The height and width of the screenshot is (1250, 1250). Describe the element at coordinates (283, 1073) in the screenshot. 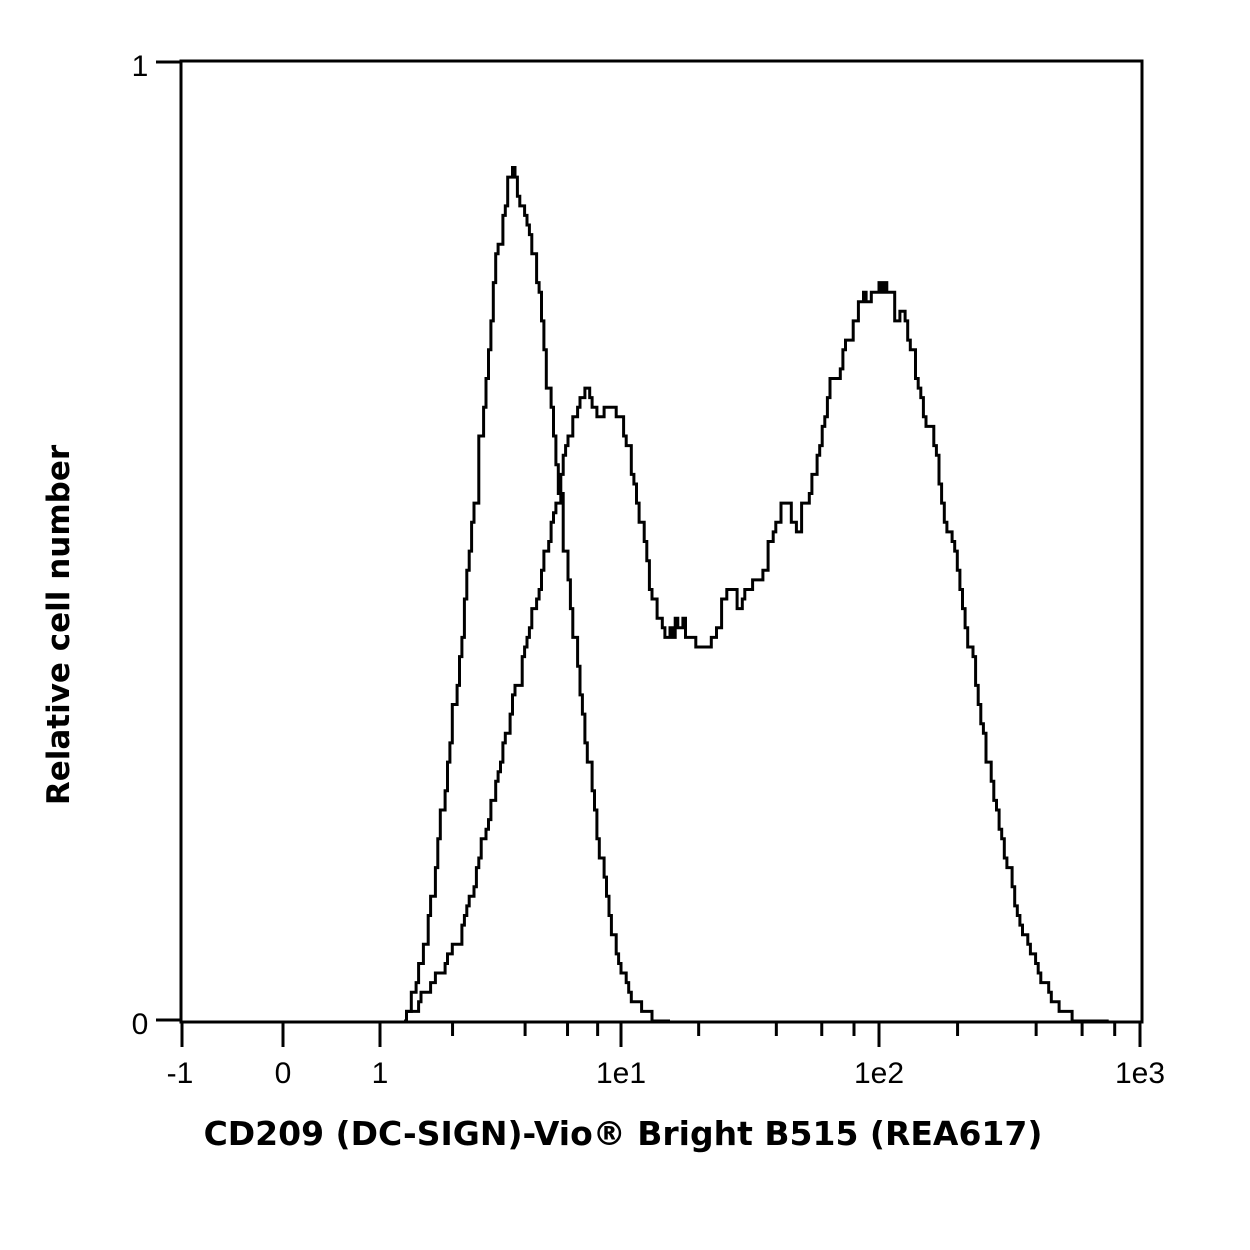

I see `x-tick-label-0: 0` at that location.